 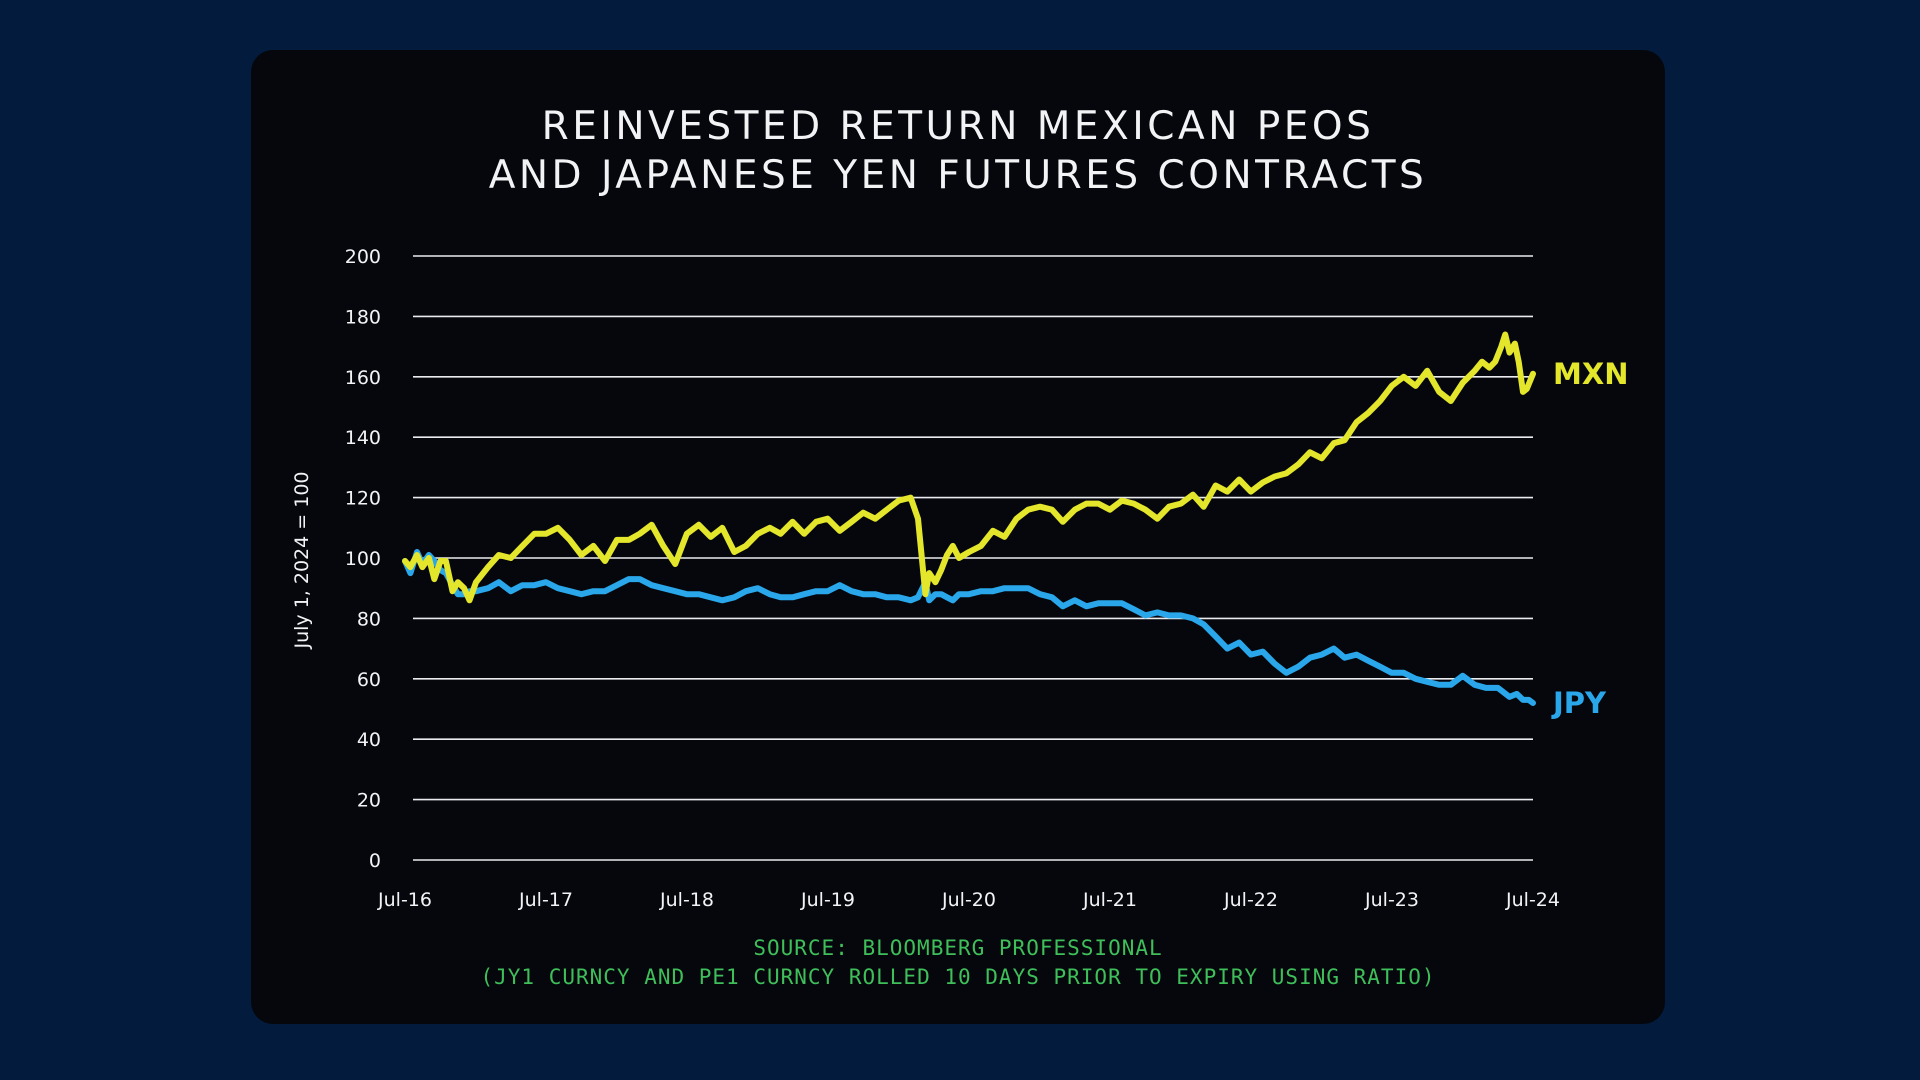 I want to click on y-tick-label: 160, so click(x=363, y=378).